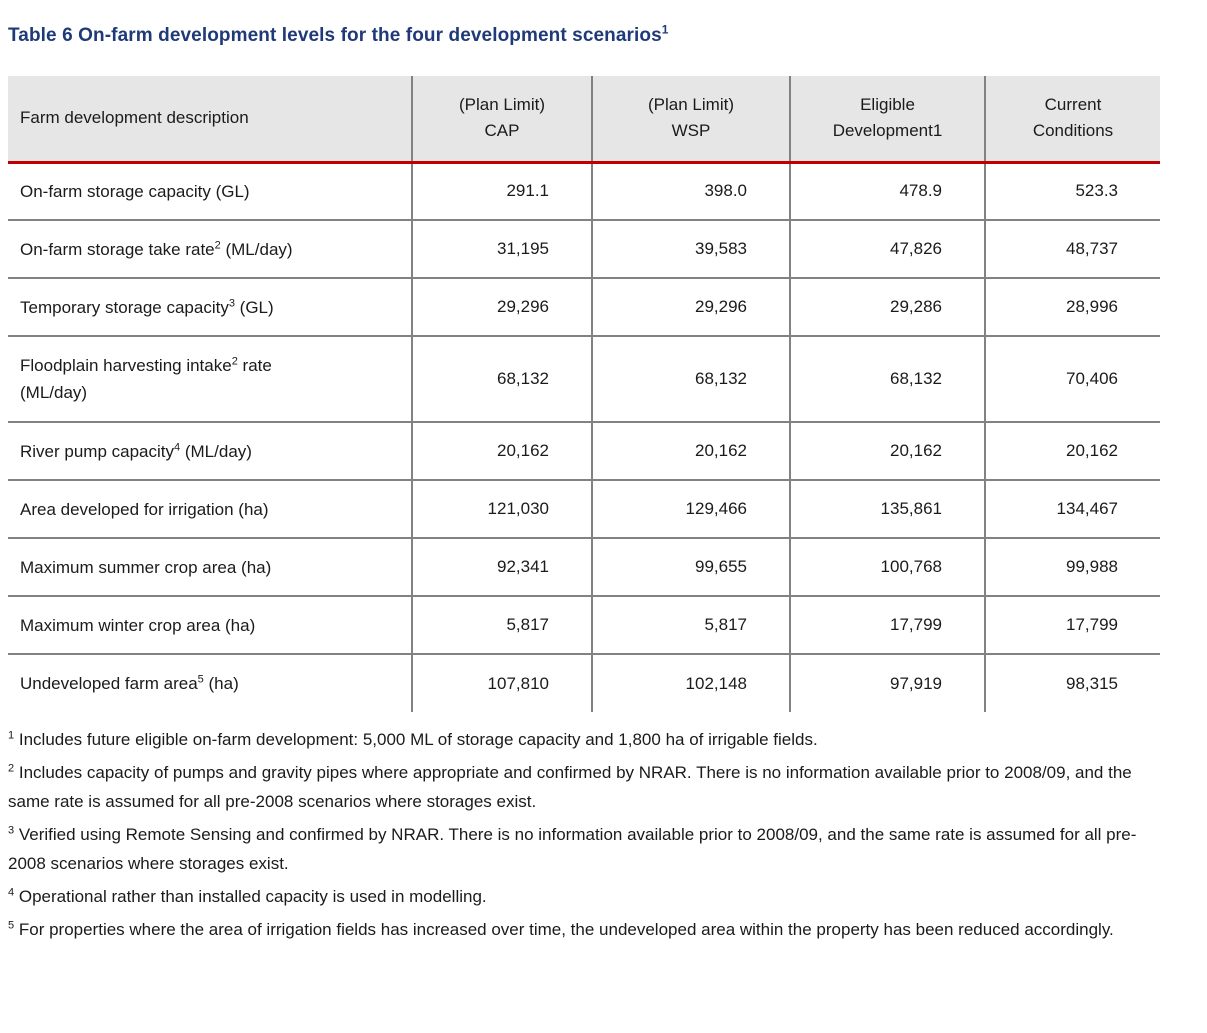  I want to click on cell-value: 102,148, so click(690, 683).